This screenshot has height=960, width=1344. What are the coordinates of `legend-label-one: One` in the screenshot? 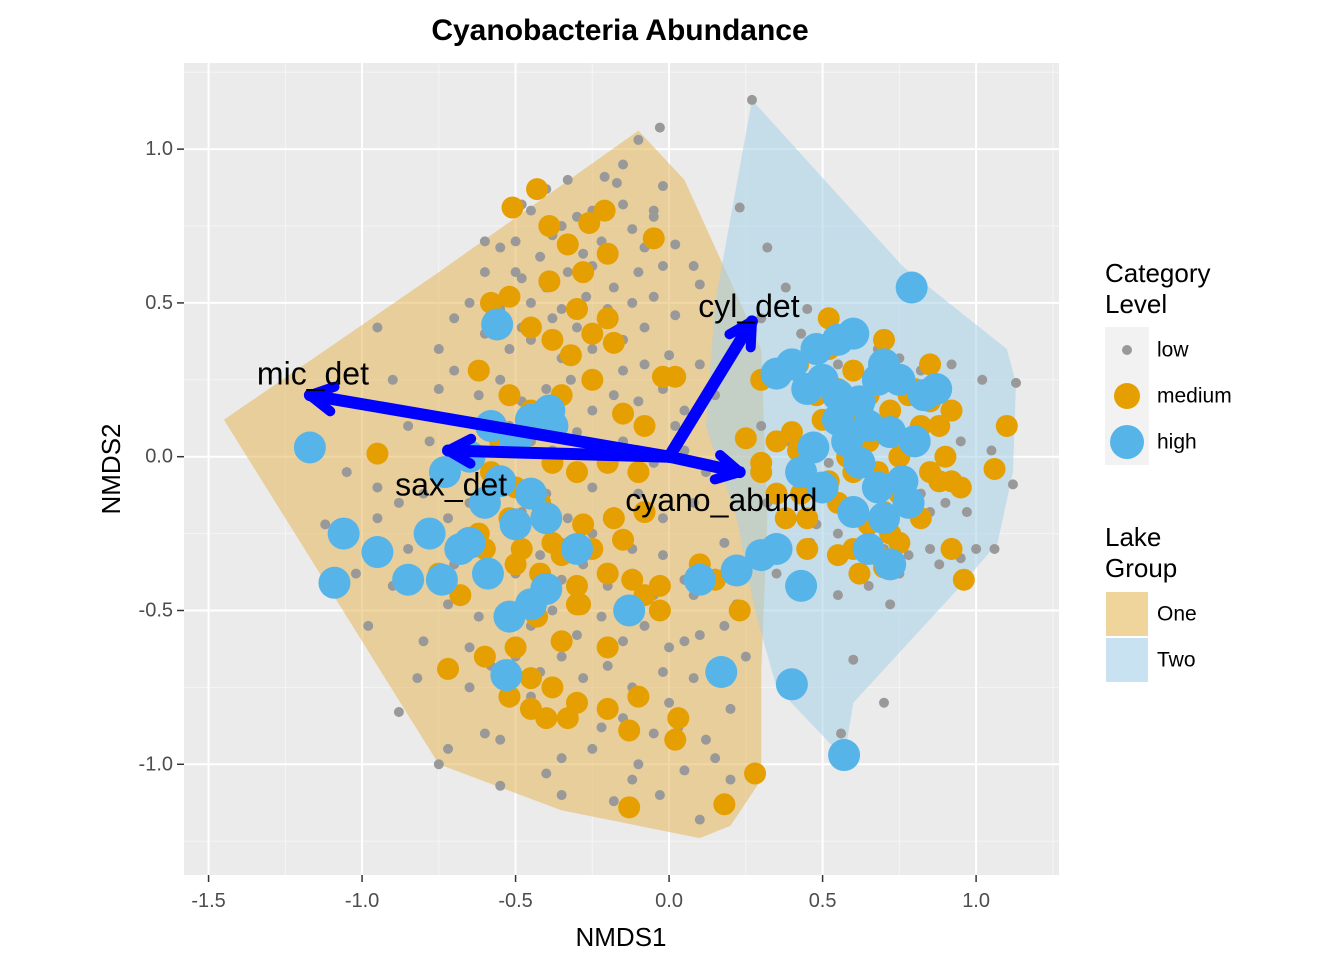 It's located at (1177, 614).